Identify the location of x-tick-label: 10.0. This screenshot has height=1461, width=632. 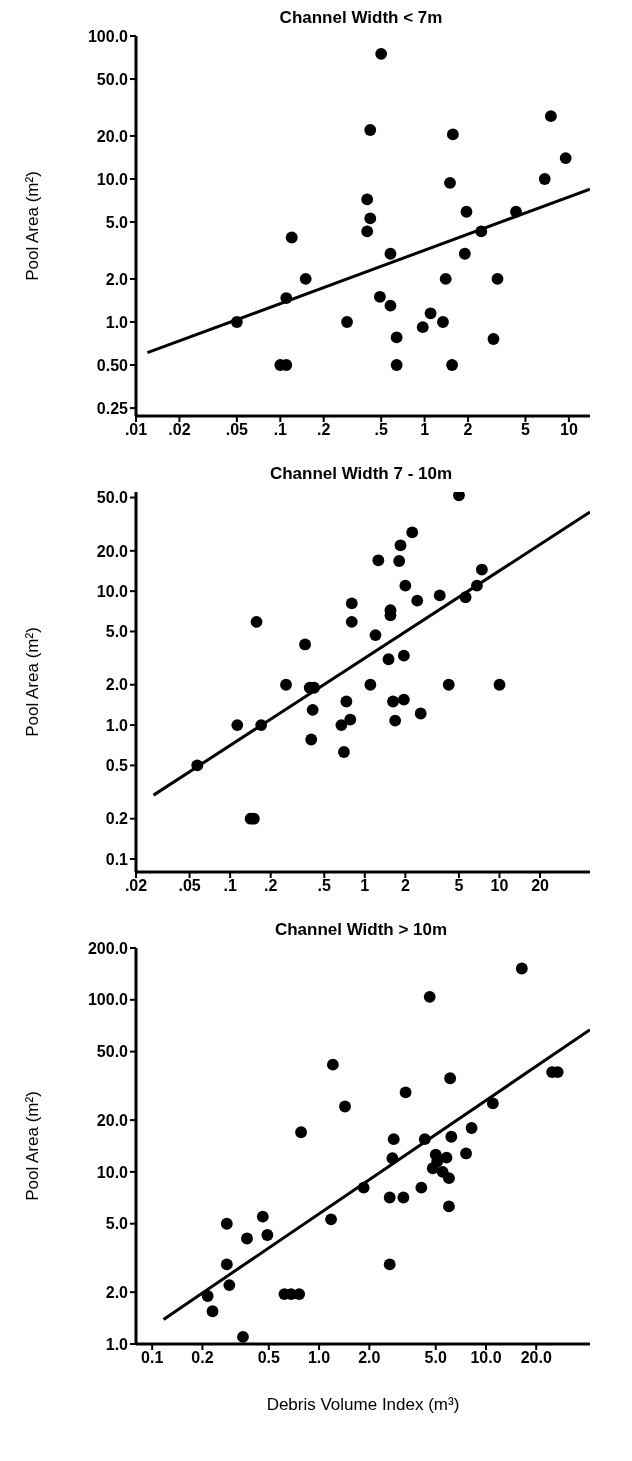
(486, 1358).